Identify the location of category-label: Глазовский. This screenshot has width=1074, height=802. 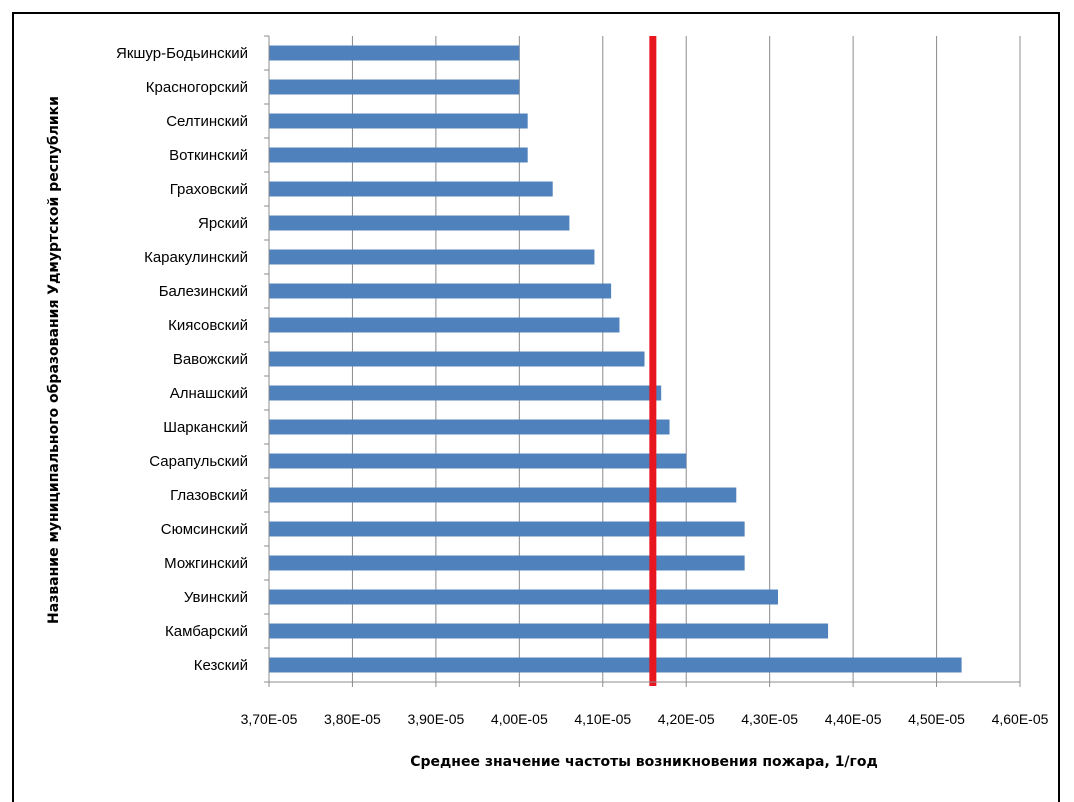
(209, 495).